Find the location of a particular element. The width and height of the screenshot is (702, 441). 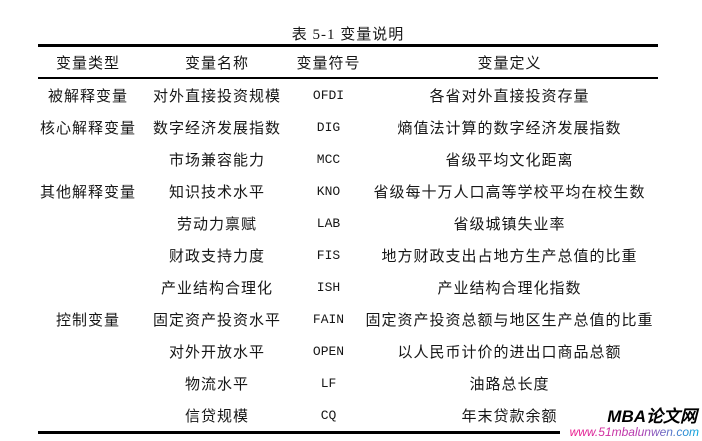

table-row: 对外开放水平 OPEN 以人民币计价的进出口商品总额 is located at coordinates (348, 351).